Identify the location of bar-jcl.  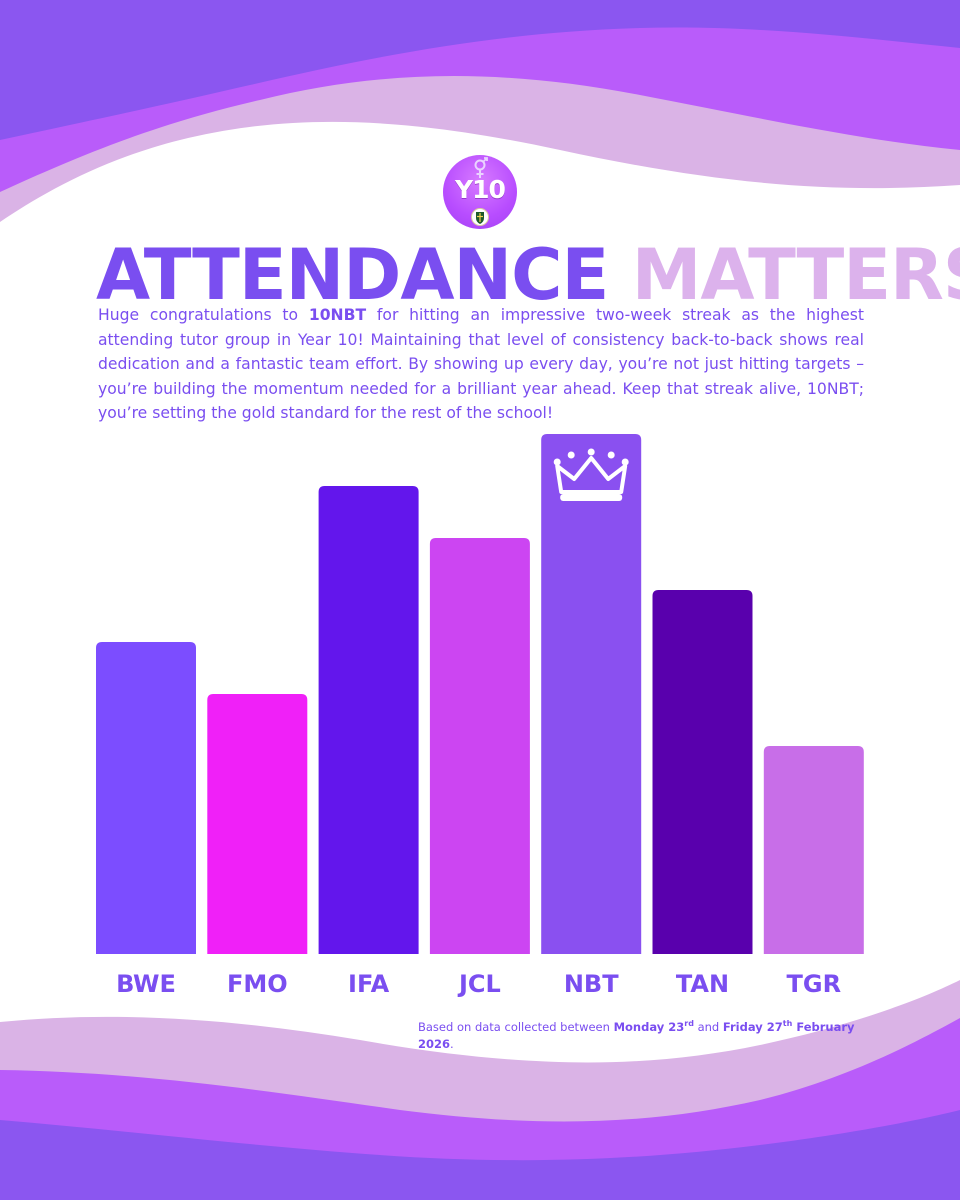
(479, 746).